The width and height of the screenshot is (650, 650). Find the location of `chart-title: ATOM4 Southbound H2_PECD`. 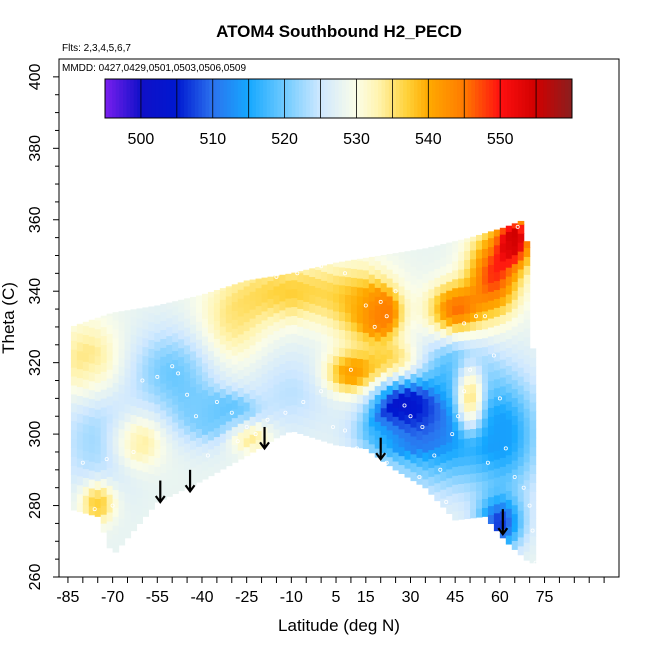

chart-title: ATOM4 Southbound H2_PECD is located at coordinates (339, 31).